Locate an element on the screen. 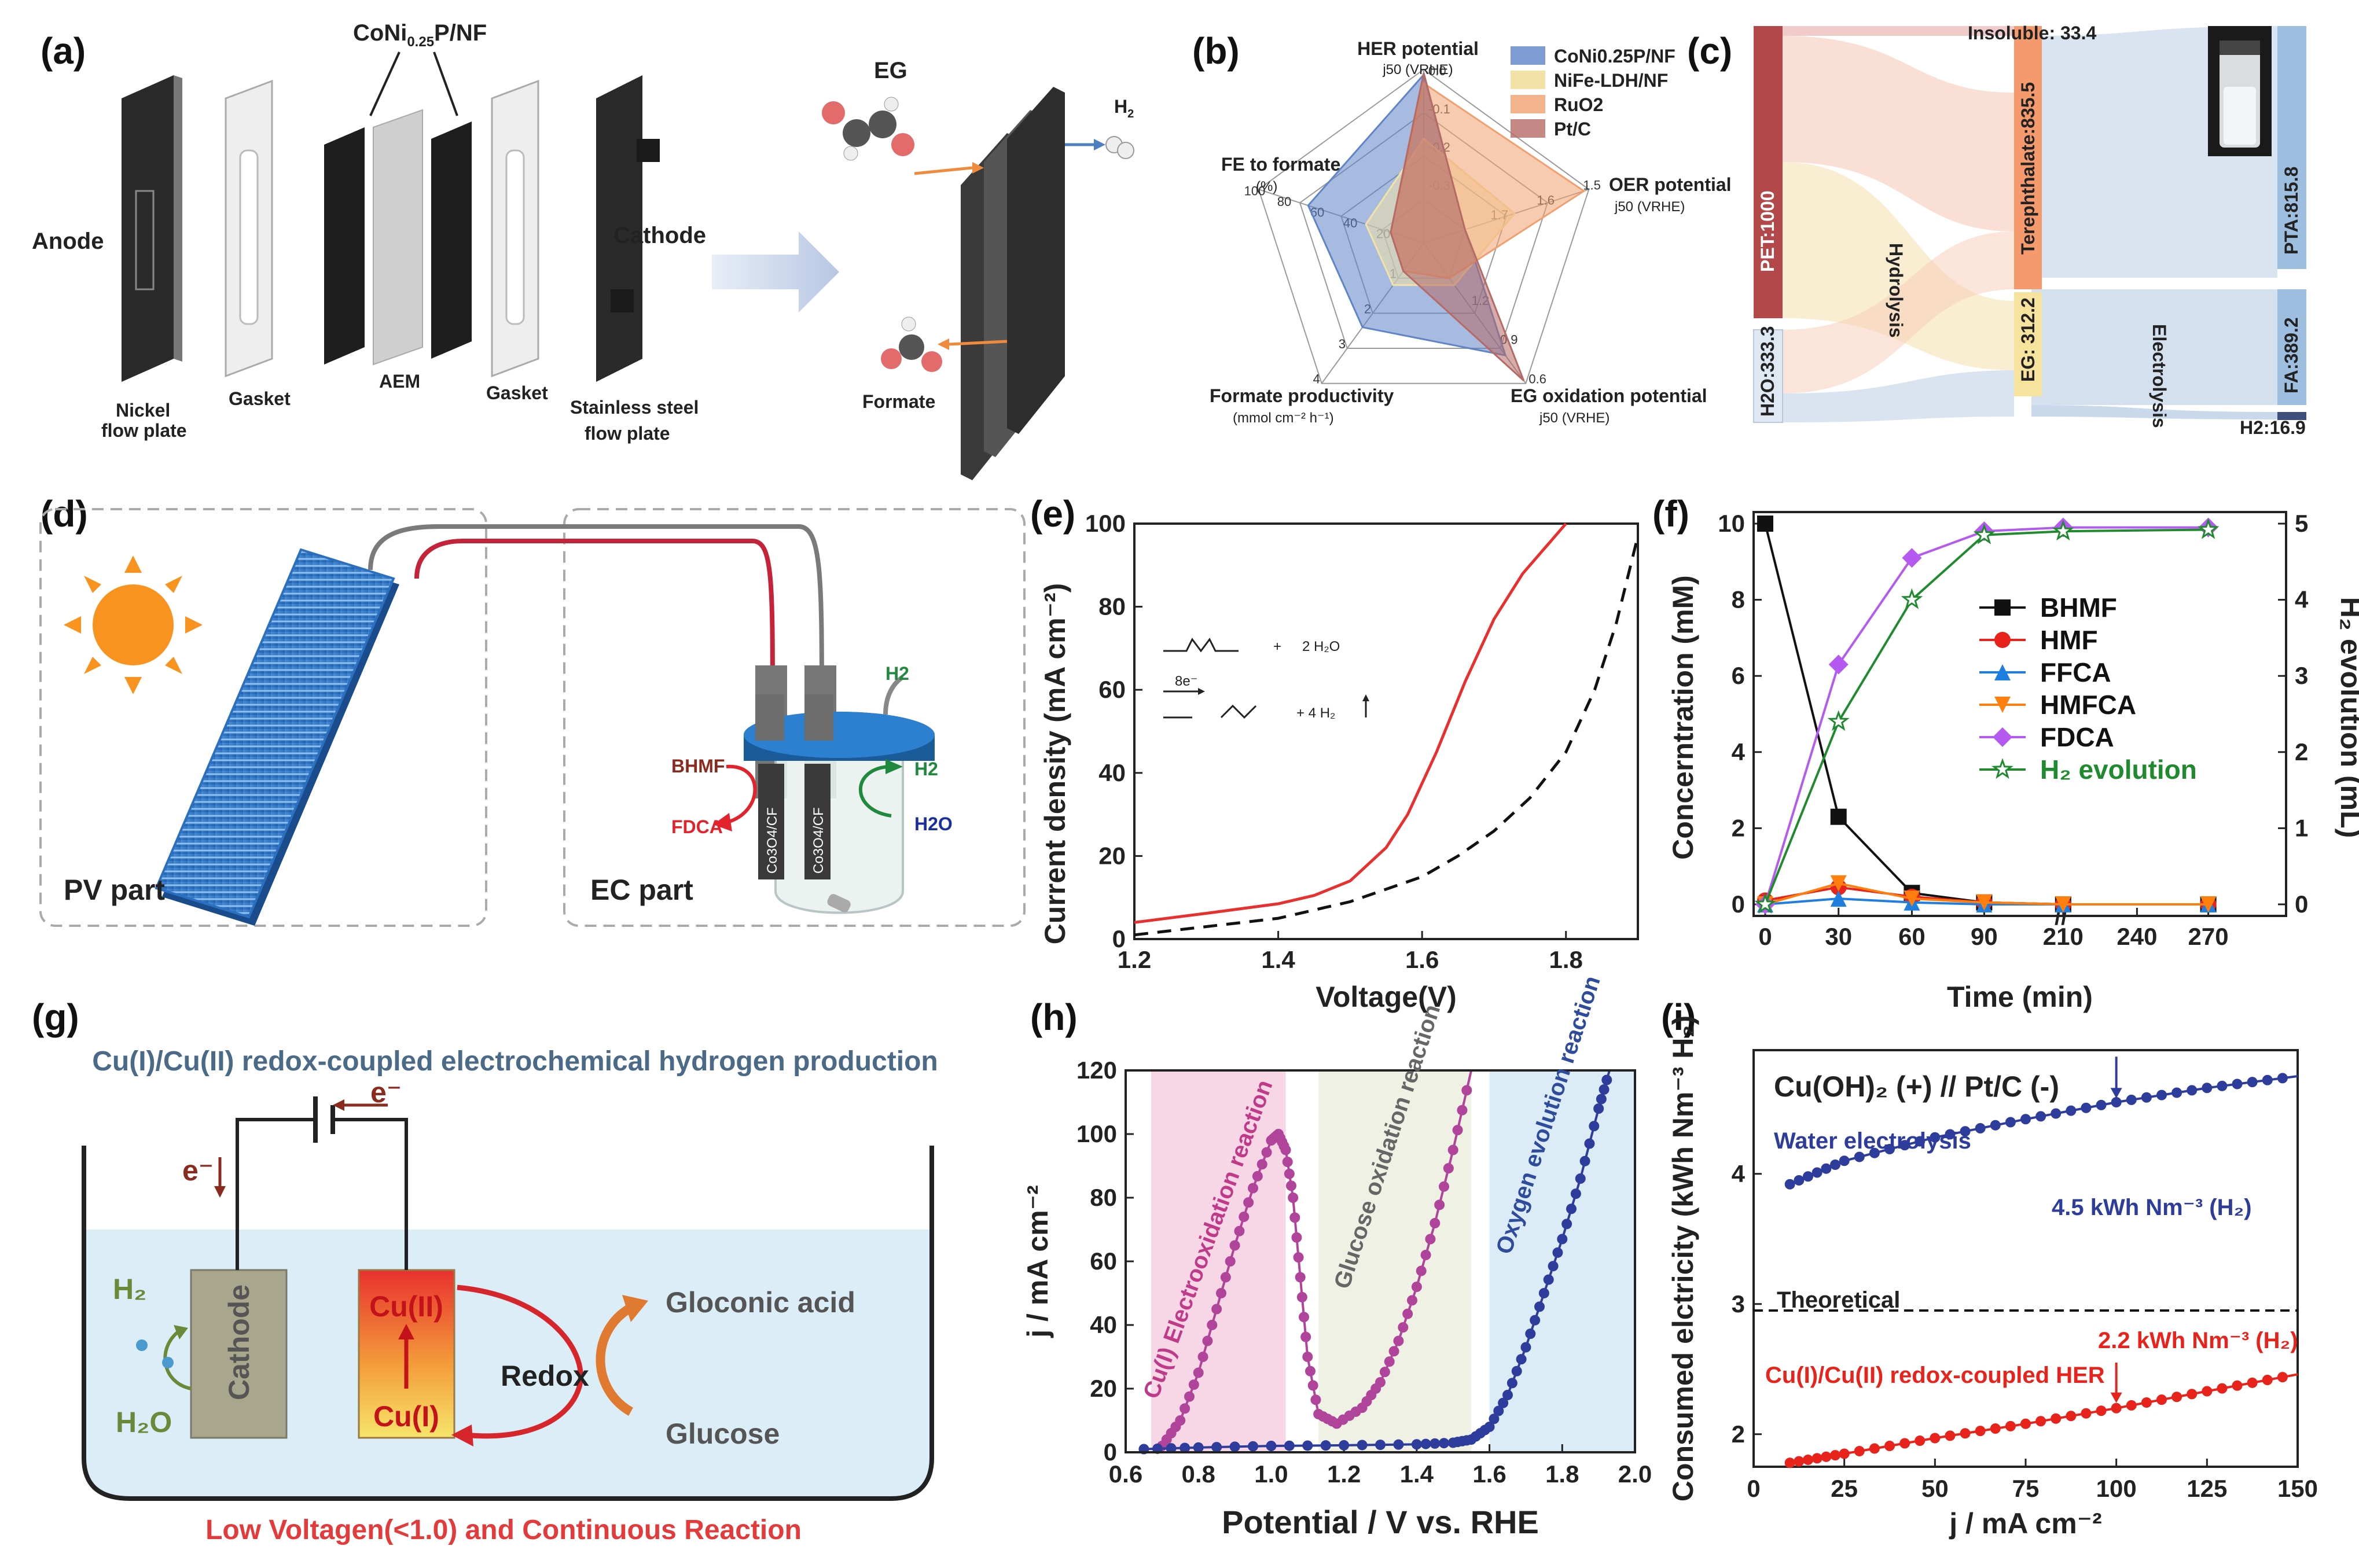  plot-e-ytick-label-0: 0 is located at coordinates (1119, 938).